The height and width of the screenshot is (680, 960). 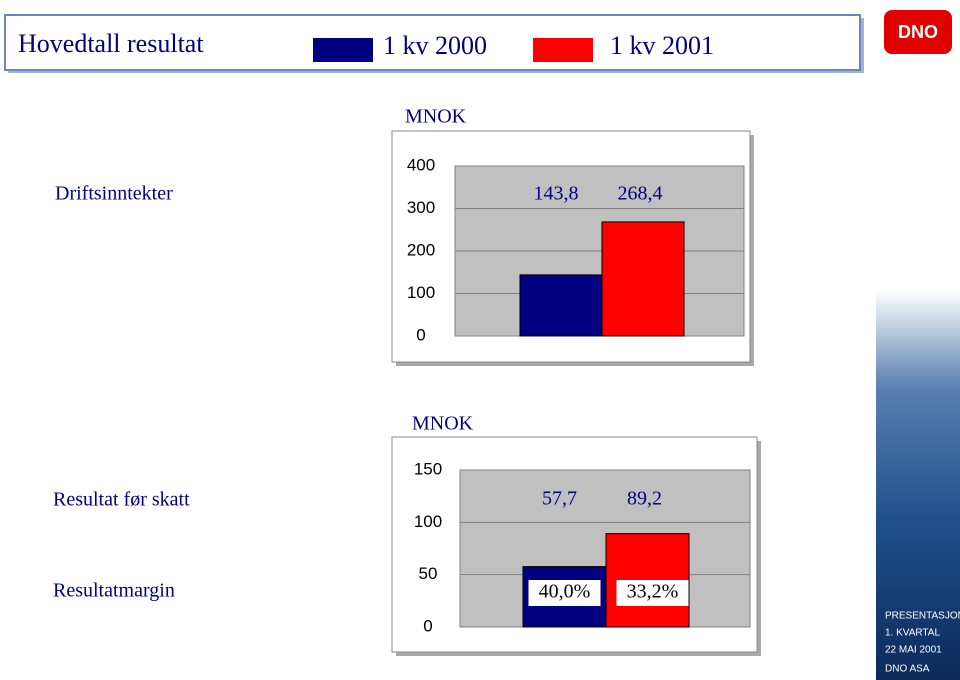 I want to click on margin-label: 40,0%, so click(x=565, y=592).